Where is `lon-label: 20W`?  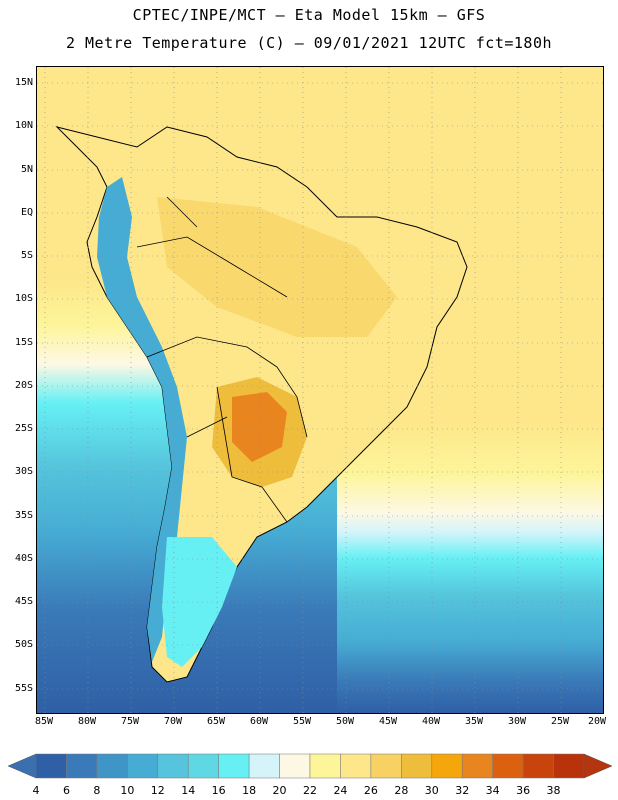
lon-label: 20W is located at coordinates (597, 721).